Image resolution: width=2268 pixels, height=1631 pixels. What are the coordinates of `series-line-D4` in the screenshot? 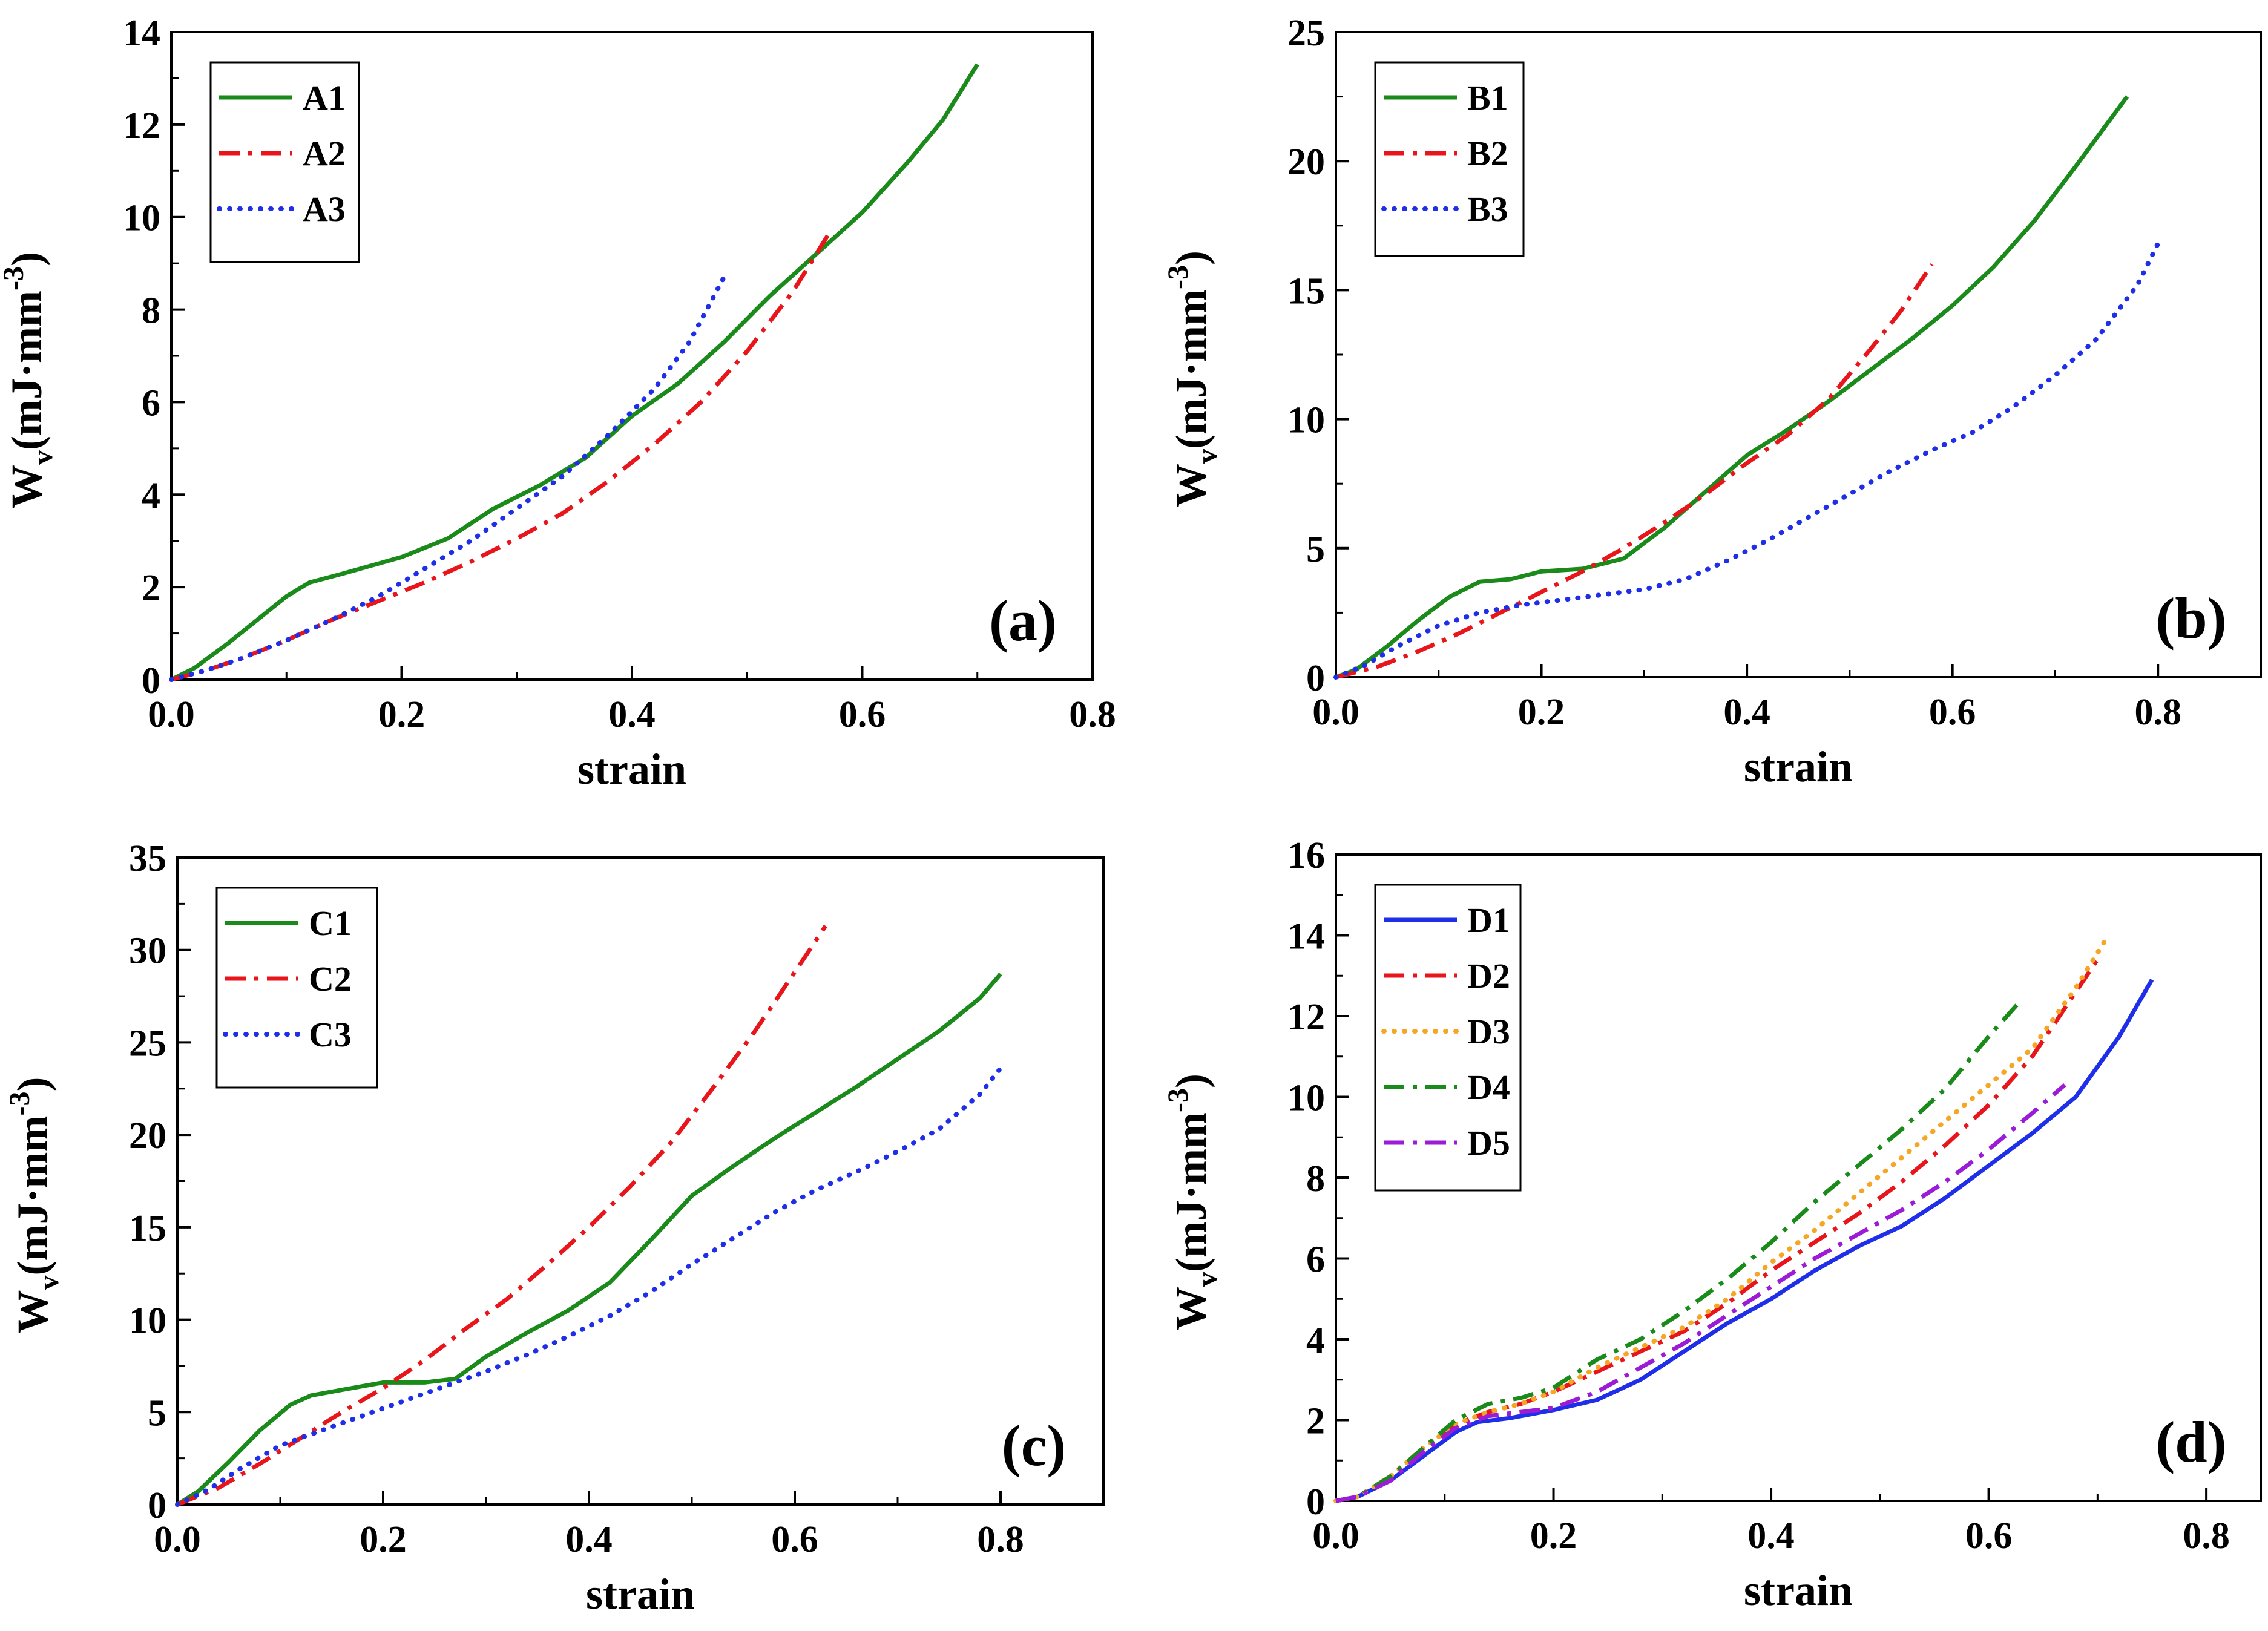 It's located at (1679, 1250).